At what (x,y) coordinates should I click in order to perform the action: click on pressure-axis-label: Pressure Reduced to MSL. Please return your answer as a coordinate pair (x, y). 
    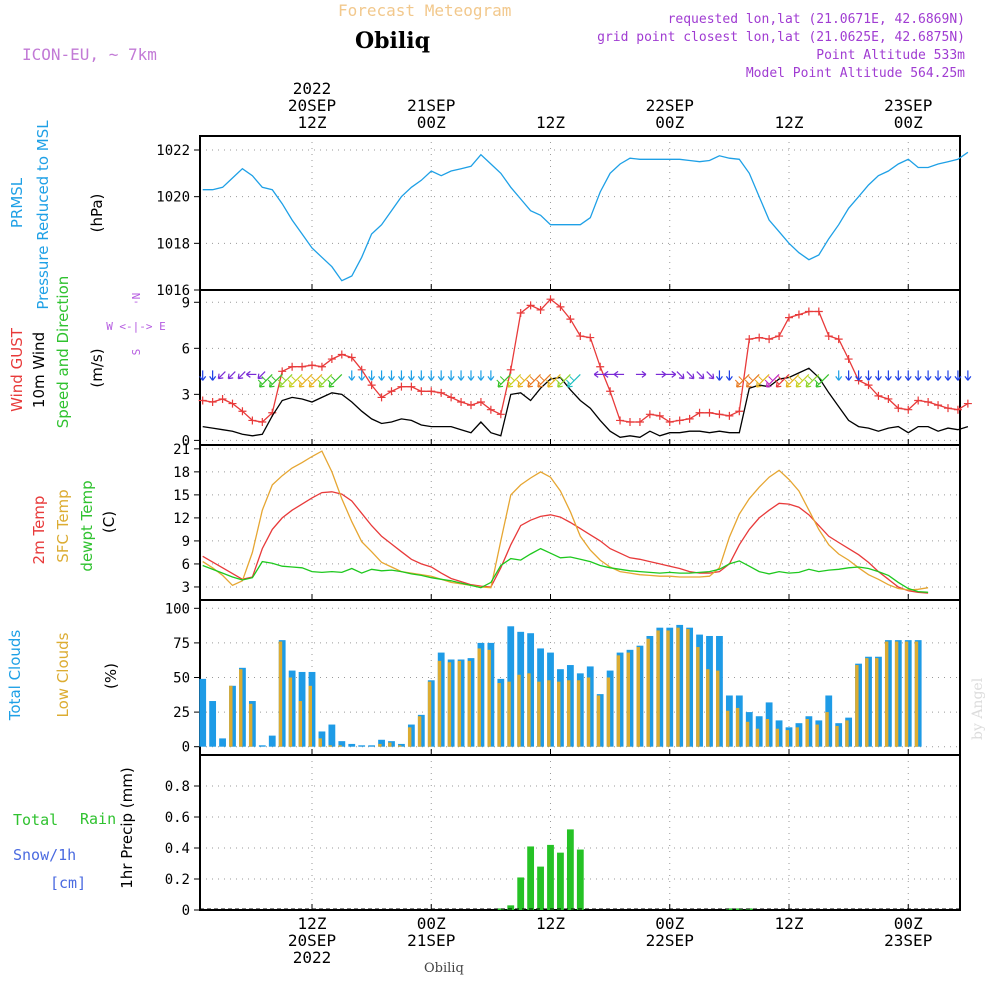
    Looking at the image, I should click on (43, 215).